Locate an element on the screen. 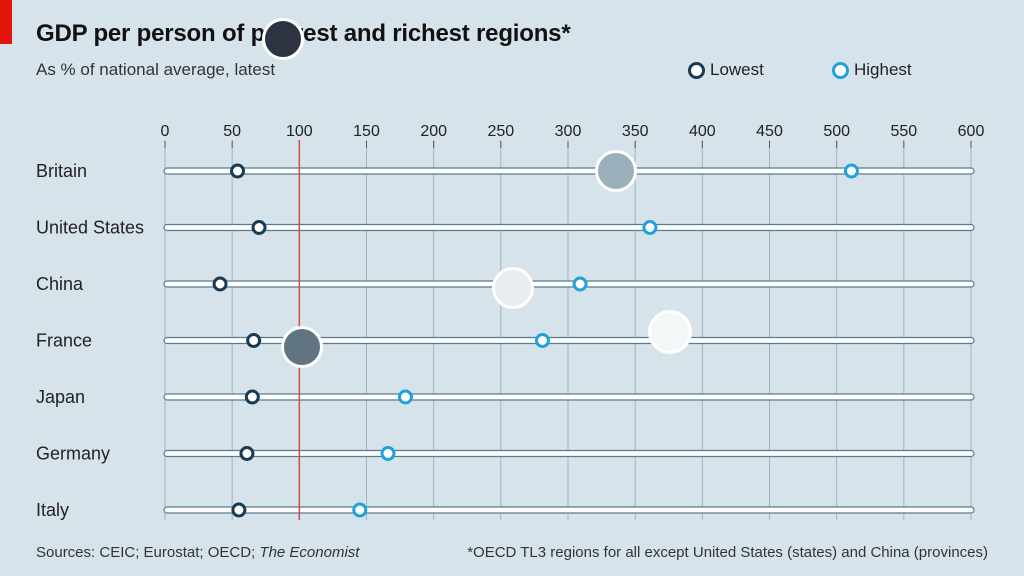  tick-label-550: 550 is located at coordinates (903, 131).